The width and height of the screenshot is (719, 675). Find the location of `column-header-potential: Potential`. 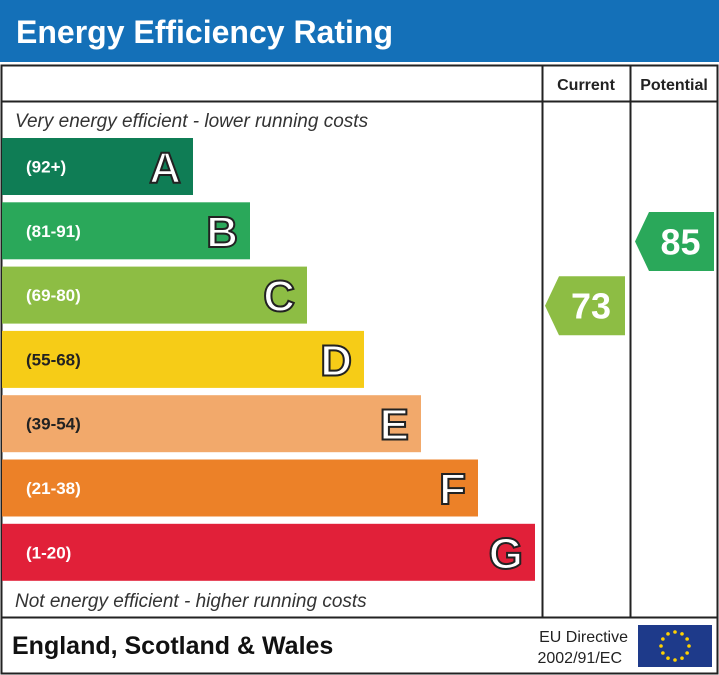

column-header-potential: Potential is located at coordinates (674, 85).